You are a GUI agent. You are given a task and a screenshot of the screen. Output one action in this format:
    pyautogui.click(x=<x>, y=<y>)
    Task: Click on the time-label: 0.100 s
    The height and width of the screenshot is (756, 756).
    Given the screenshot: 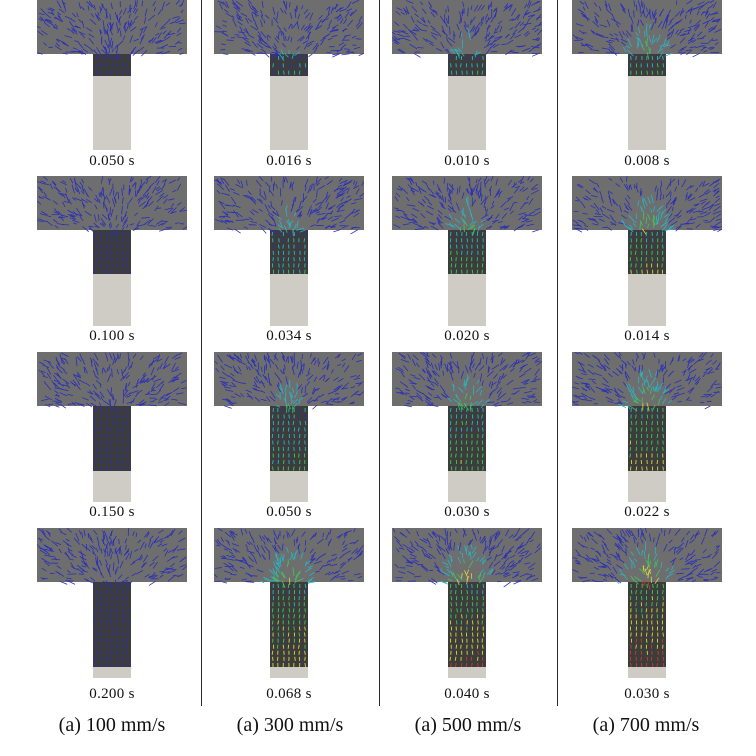 What is the action you would take?
    pyautogui.click(x=112, y=336)
    